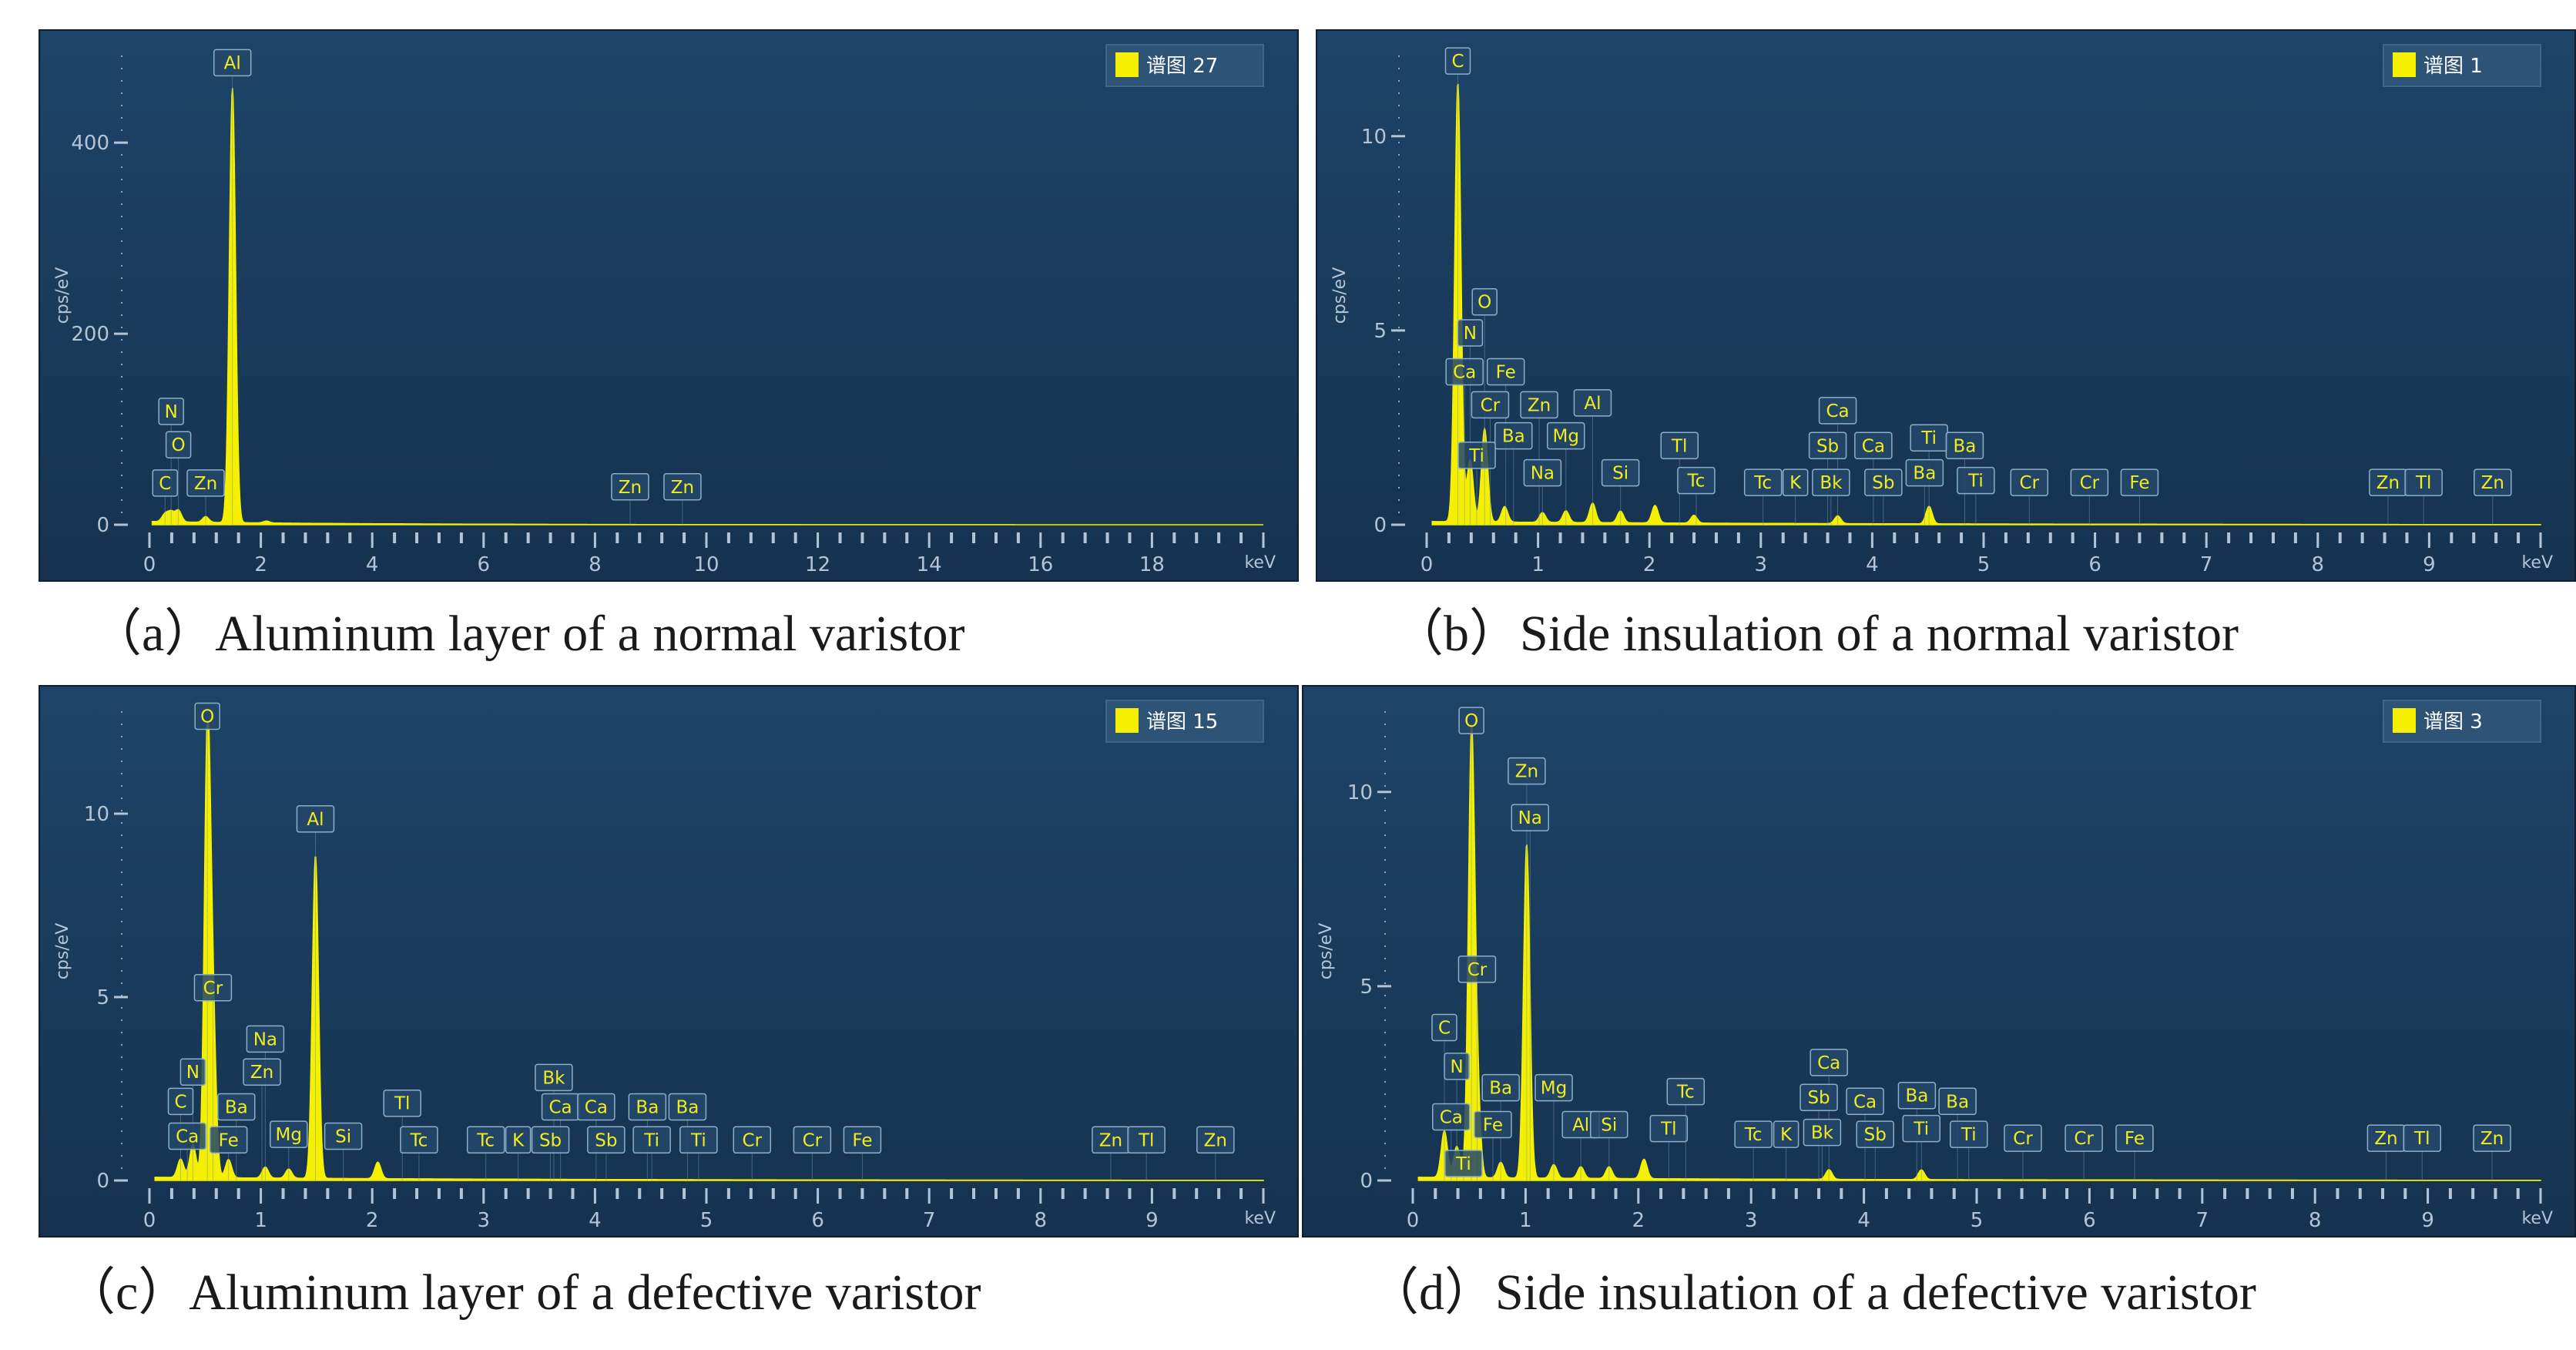 The width and height of the screenshot is (2576, 1350). I want to click on element-label: Fe, so click(862, 1153).